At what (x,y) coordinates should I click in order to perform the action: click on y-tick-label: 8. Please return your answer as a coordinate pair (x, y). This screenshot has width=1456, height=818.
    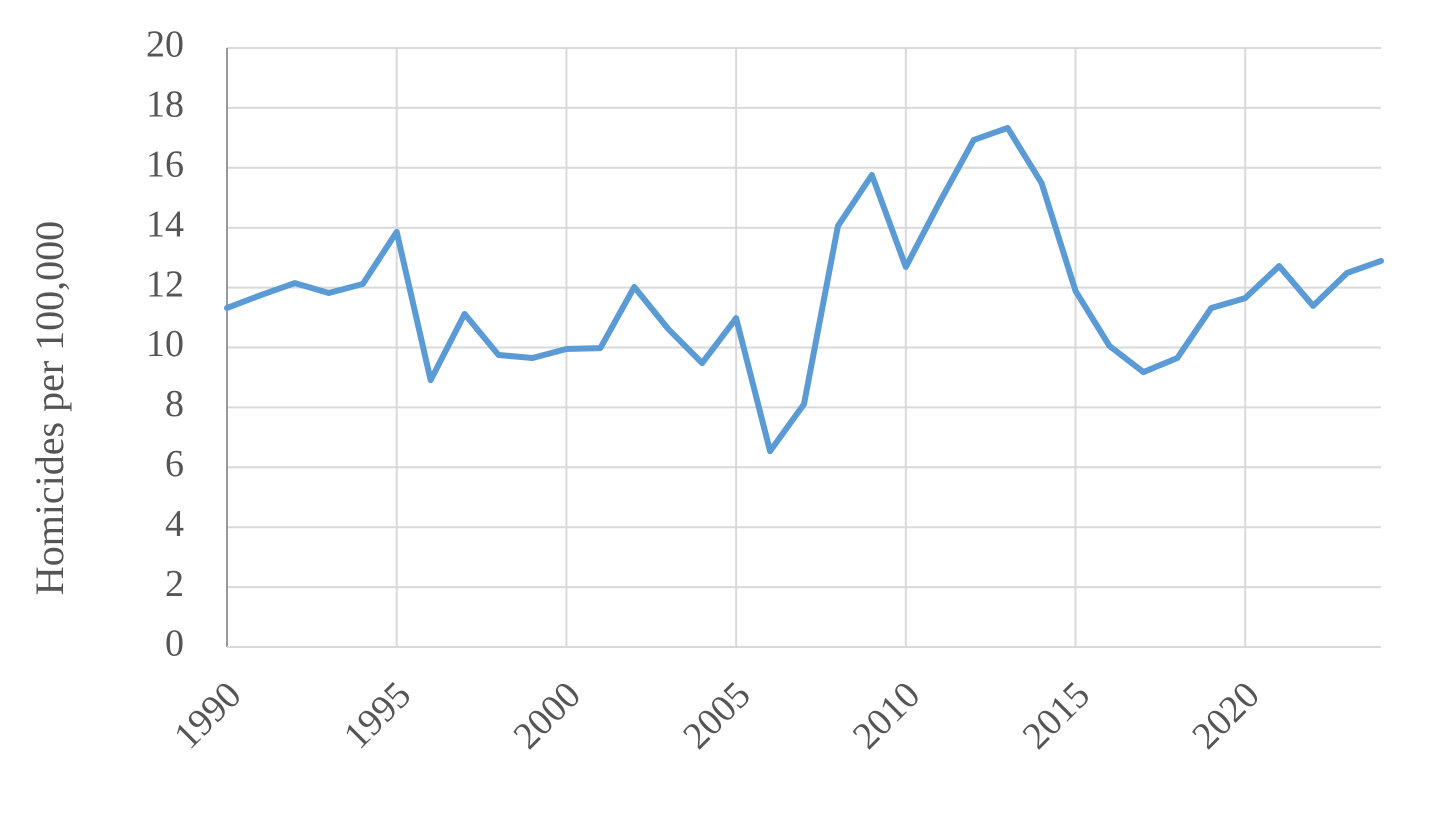
    Looking at the image, I should click on (174, 404).